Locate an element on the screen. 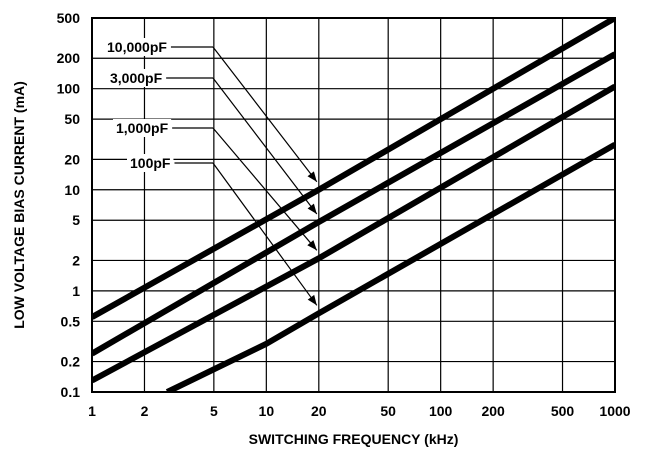  y-tick-label: 0.1 is located at coordinates (71, 392).